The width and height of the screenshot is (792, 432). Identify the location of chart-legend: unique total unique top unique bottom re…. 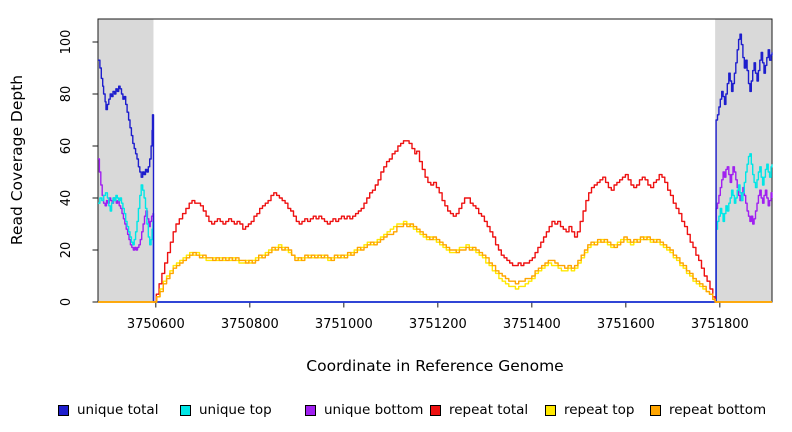
(396, 412).